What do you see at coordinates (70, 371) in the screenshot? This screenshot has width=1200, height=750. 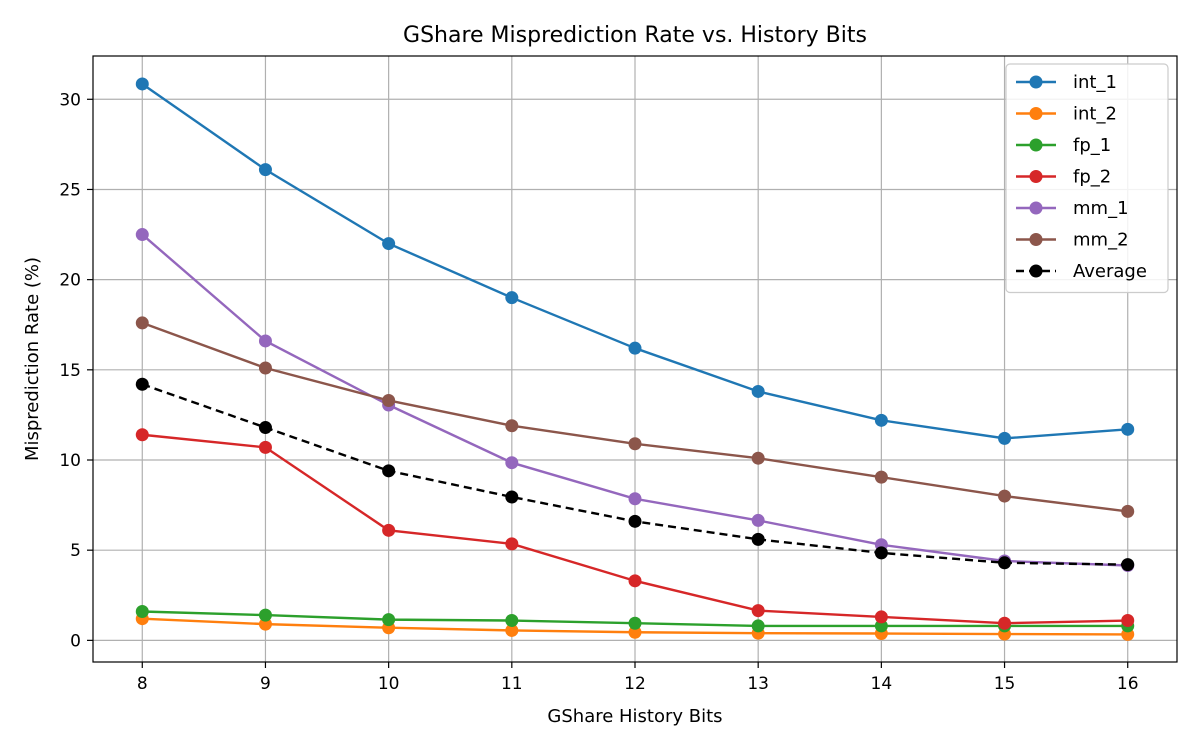 I see `y-tick-label: 15` at bounding box center [70, 371].